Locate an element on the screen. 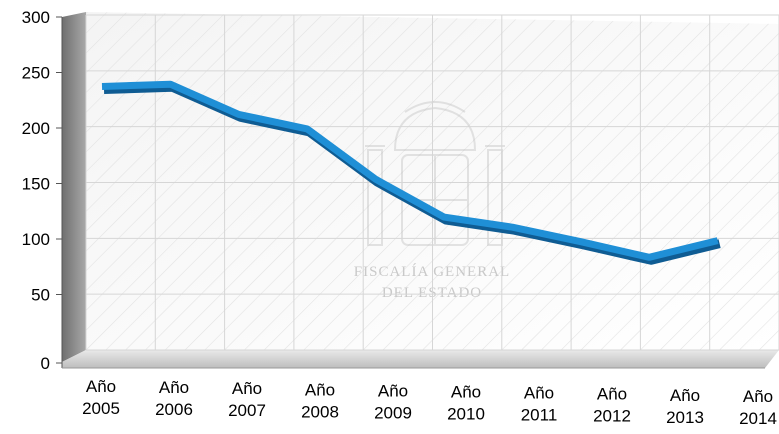 The width and height of the screenshot is (779, 434). y-axis: 0 50 100 150 200 250 300 is located at coordinates (42, 190).